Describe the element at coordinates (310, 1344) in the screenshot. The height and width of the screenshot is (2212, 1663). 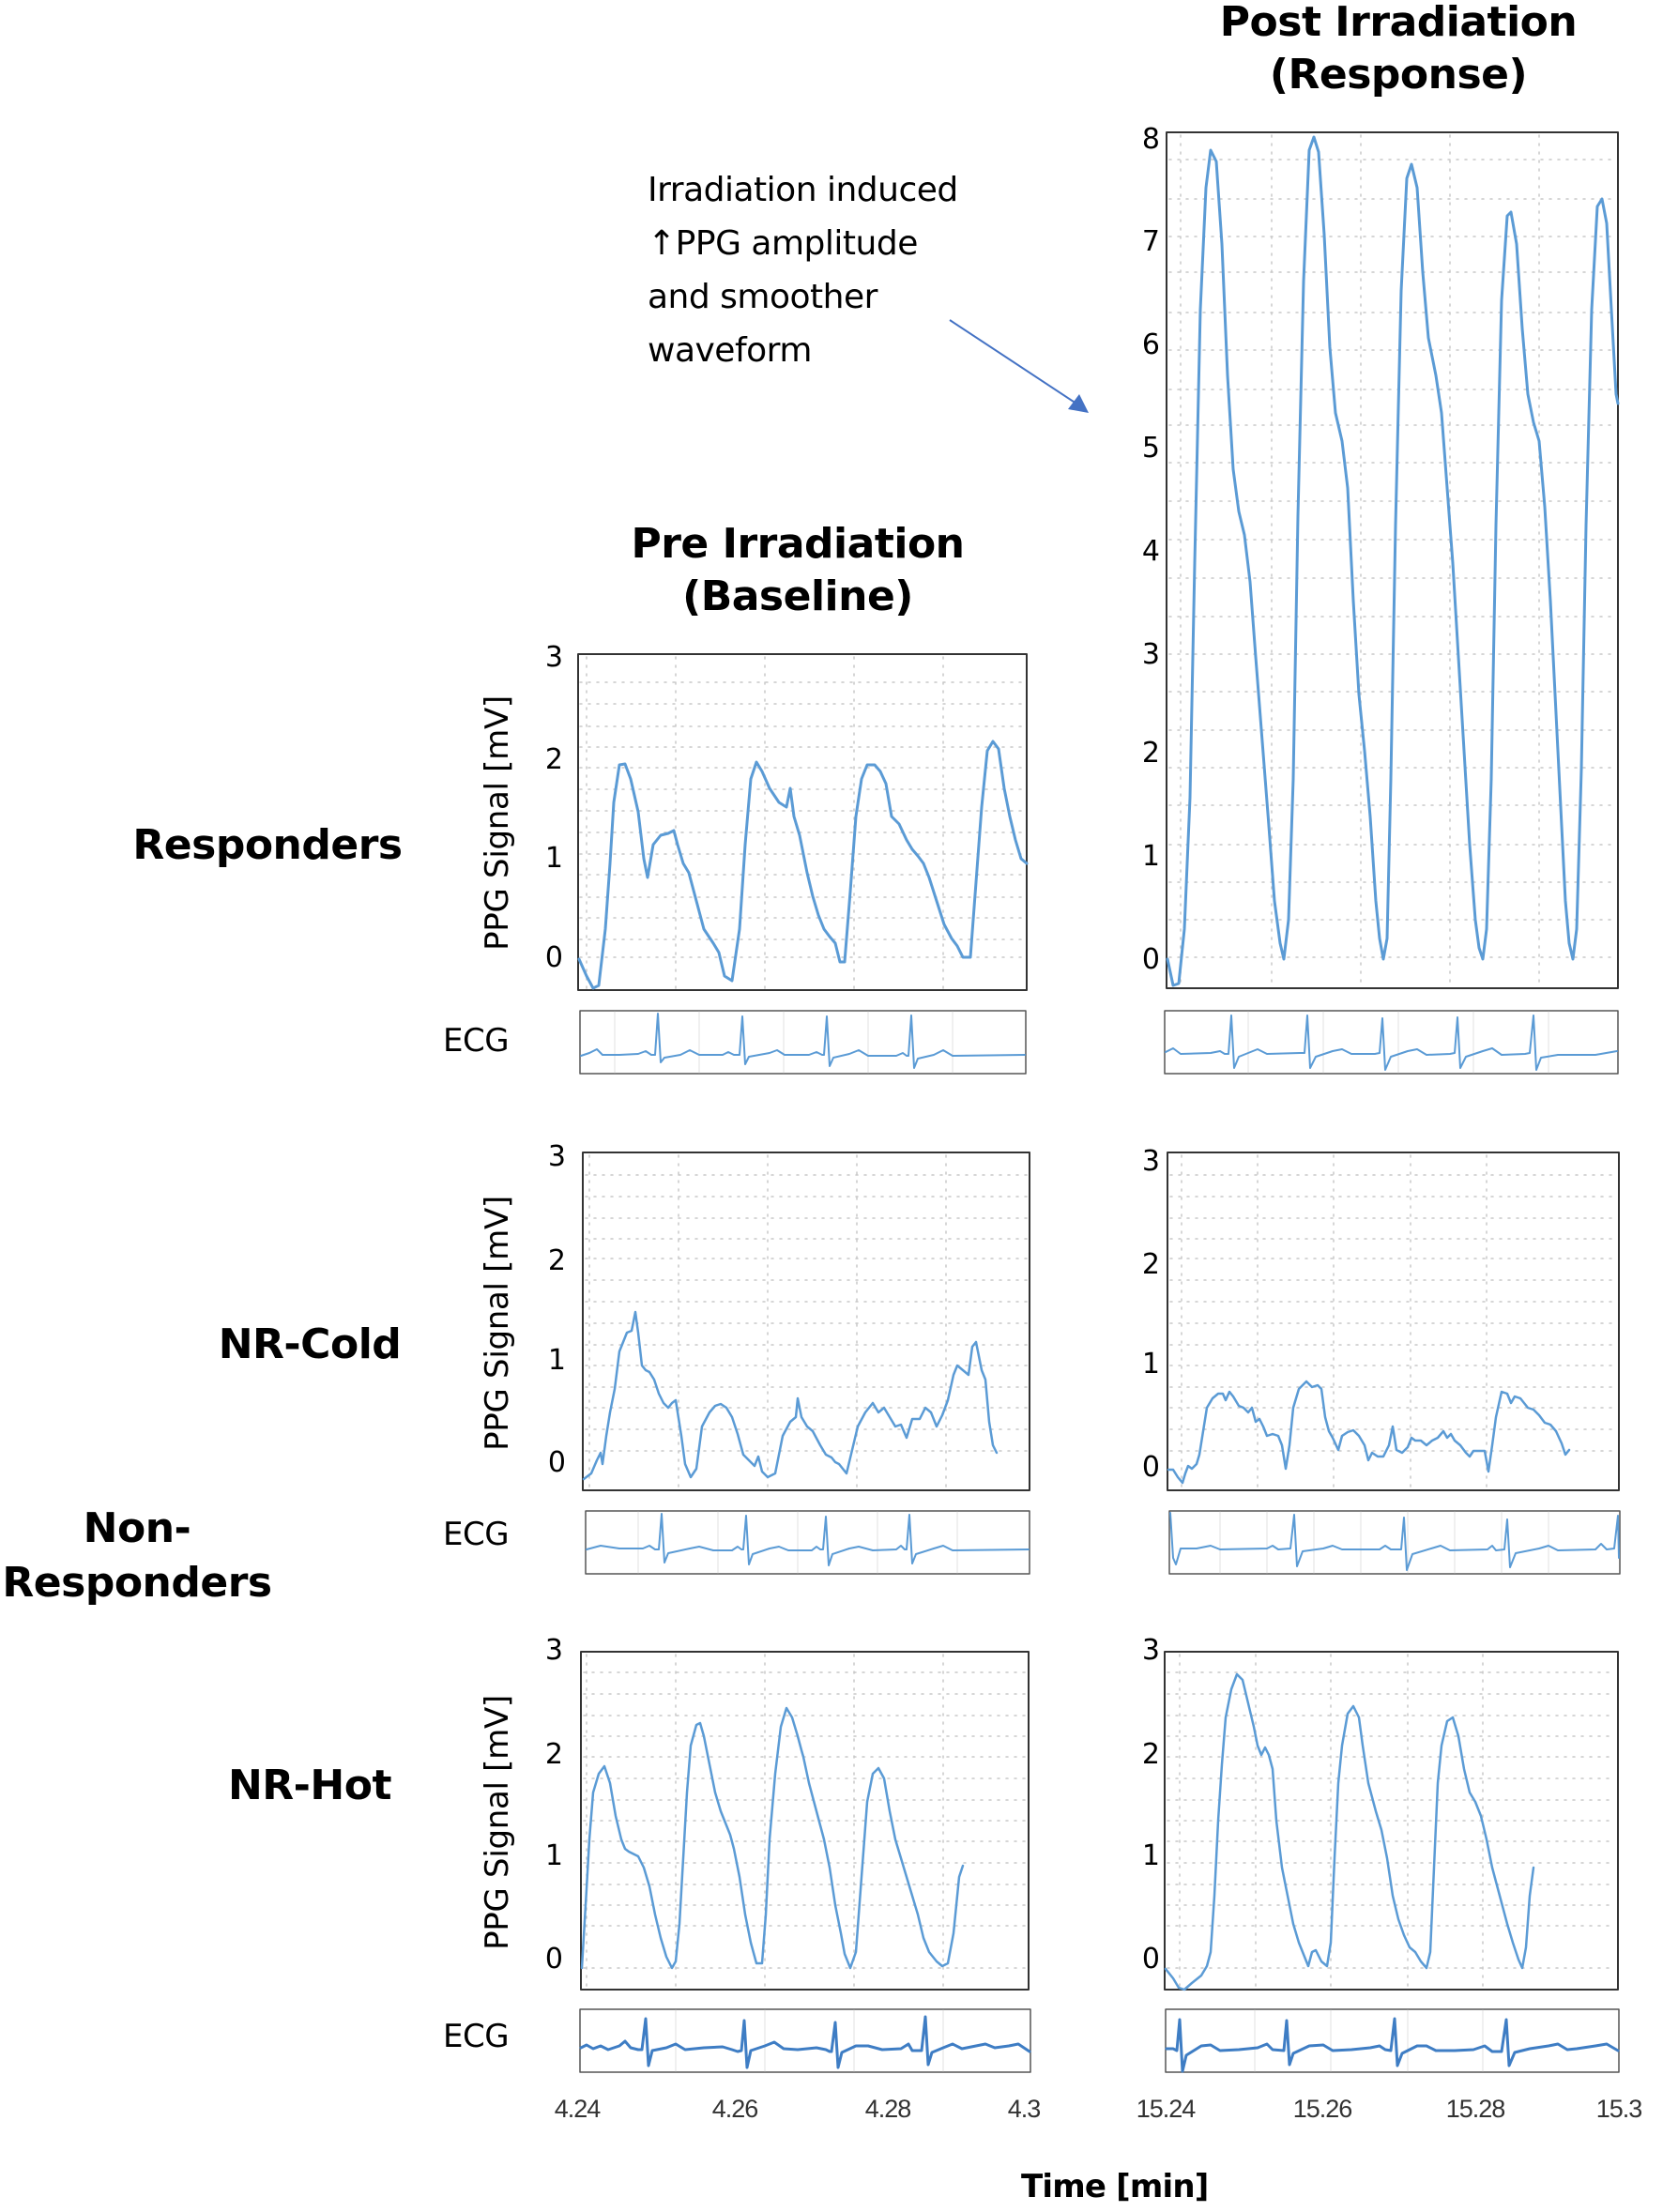
I see `row-label-nr-cold: NR-Cold` at that location.